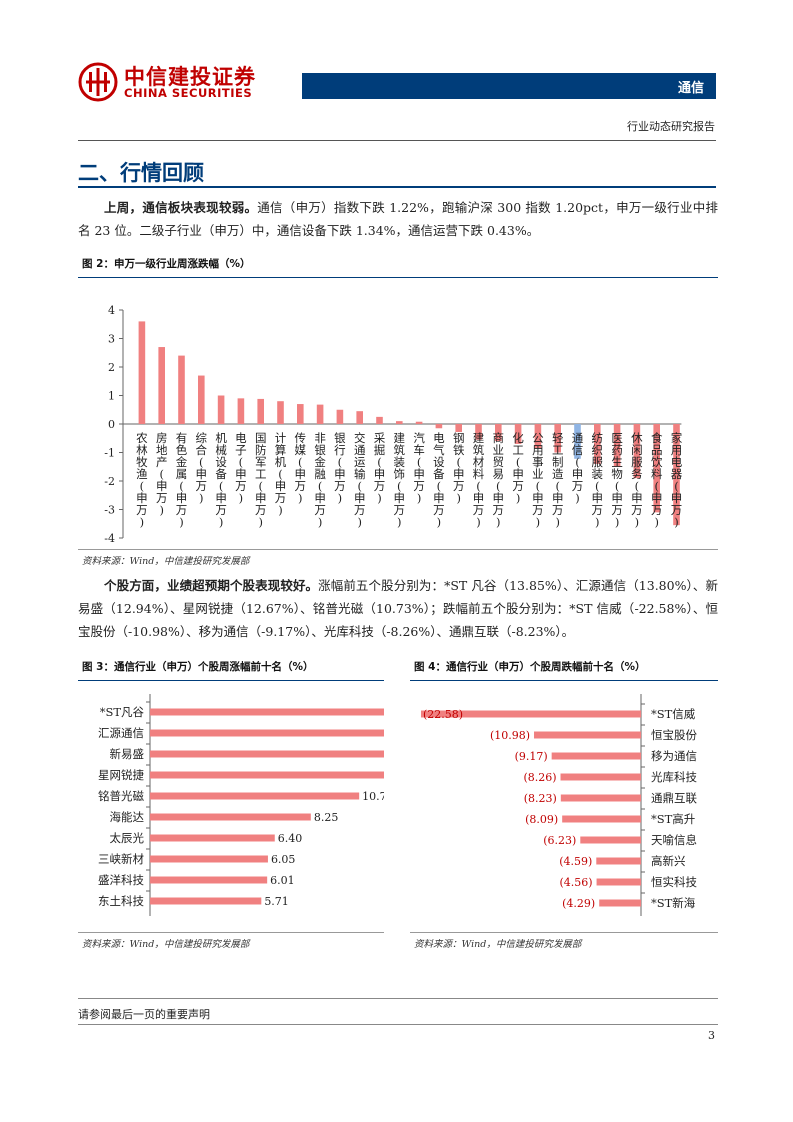 Image resolution: width=793 pixels, height=1122 pixels. Describe the element at coordinates (261, 480) in the screenshot. I see `industry-label: 国防军工(申万)` at that location.